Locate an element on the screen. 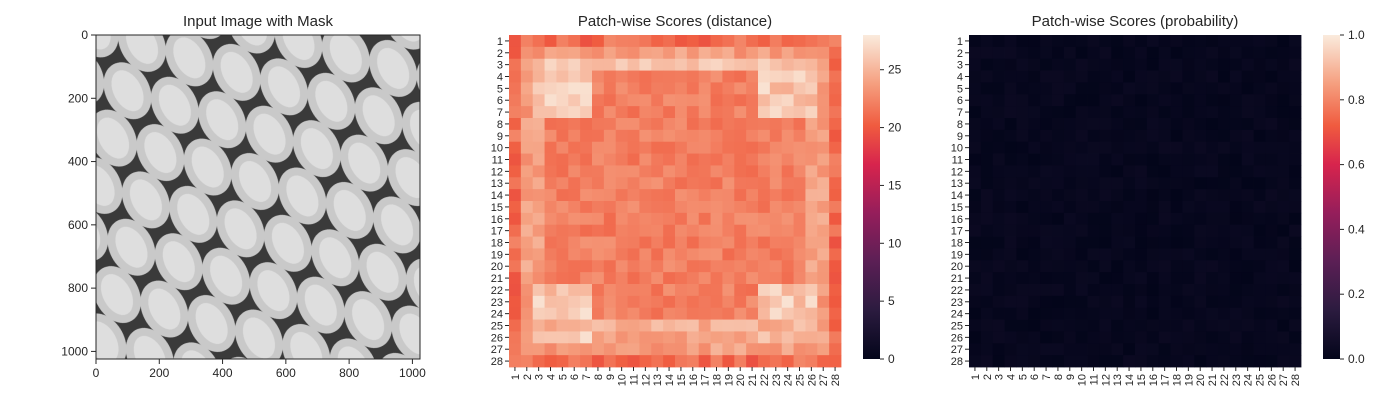 This screenshot has width=1400, height=400. heatmap-y-tick-label: 16 is located at coordinates (497, 220).